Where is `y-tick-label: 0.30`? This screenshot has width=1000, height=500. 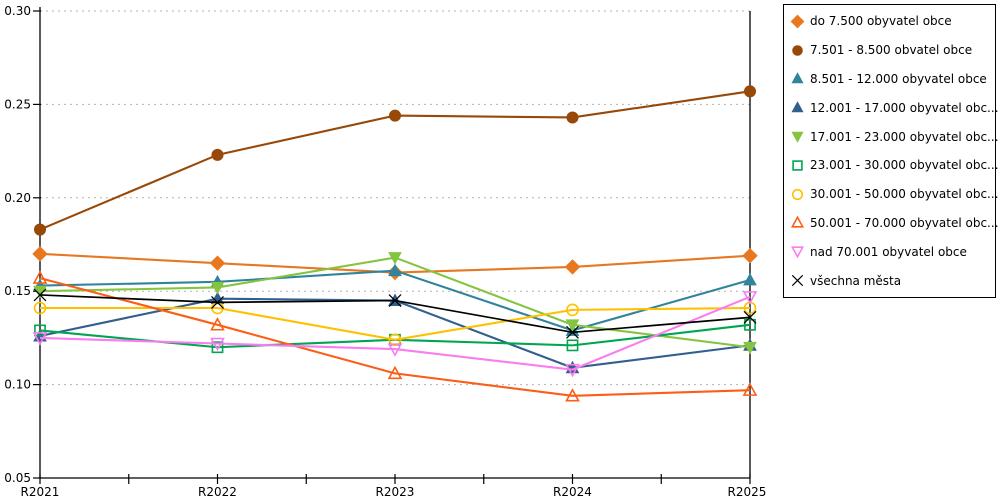 y-tick-label: 0.30 is located at coordinates (17, 11).